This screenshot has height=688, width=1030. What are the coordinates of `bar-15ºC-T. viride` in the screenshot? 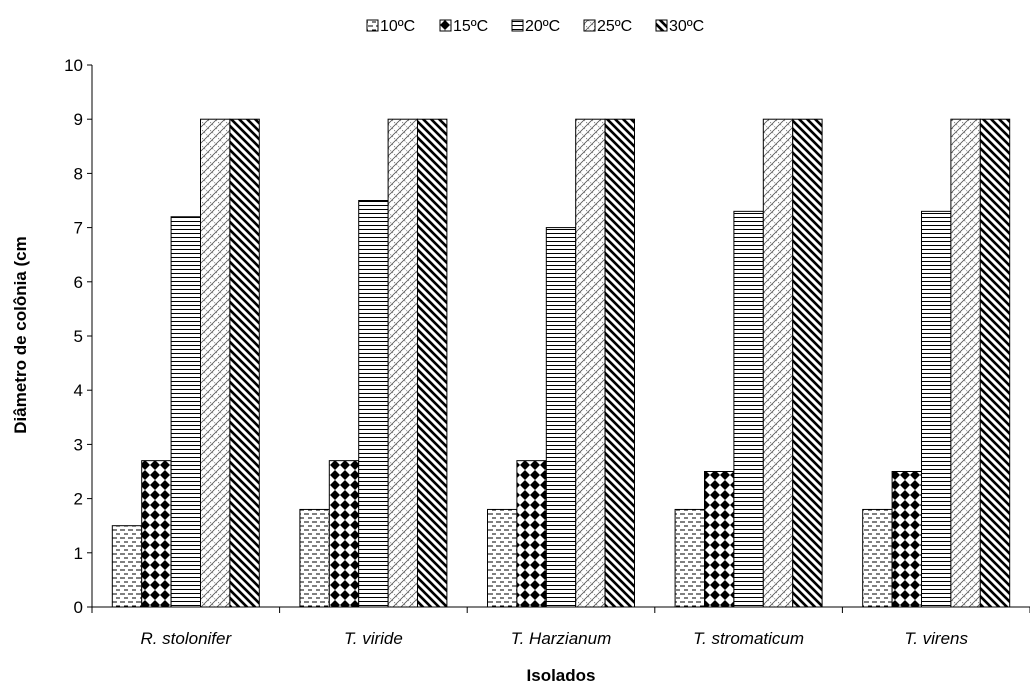 It's located at (344, 534).